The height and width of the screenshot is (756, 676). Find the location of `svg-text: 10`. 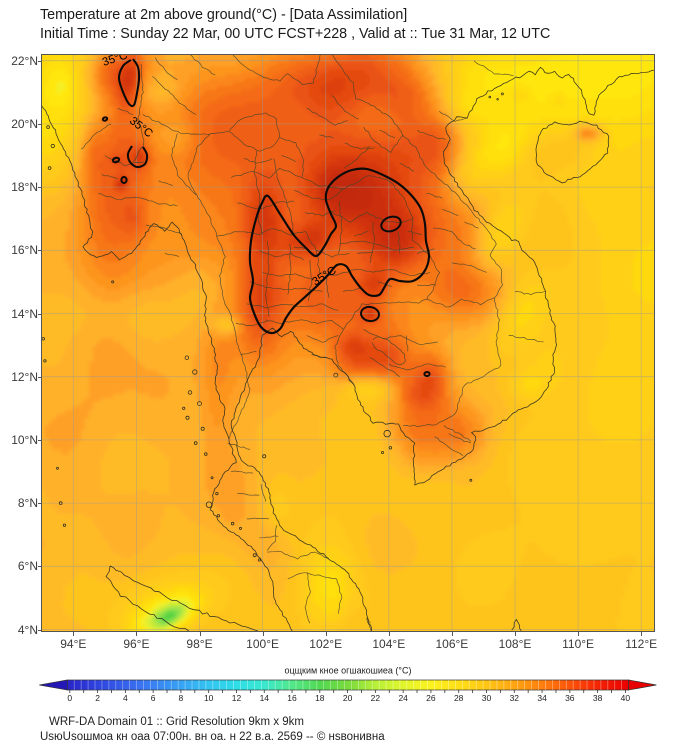

svg-text: 10 is located at coordinates (209, 698).